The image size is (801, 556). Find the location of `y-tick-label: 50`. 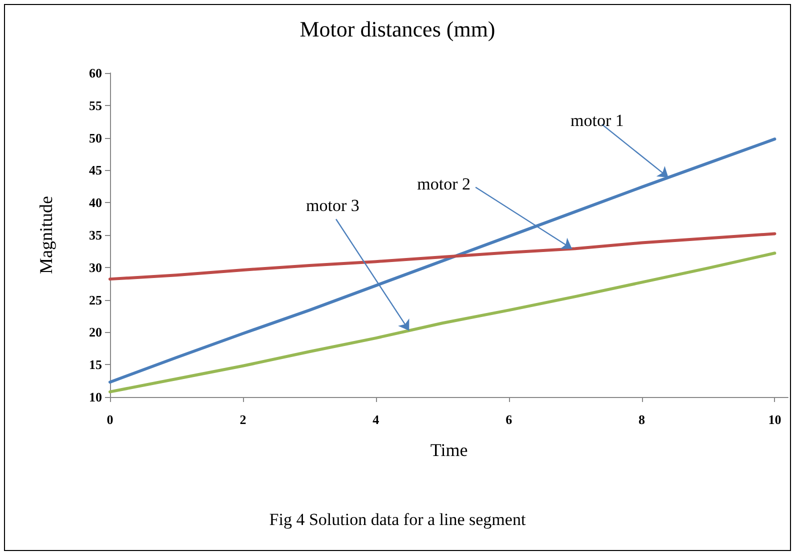

y-tick-label: 50 is located at coordinates (95, 138).